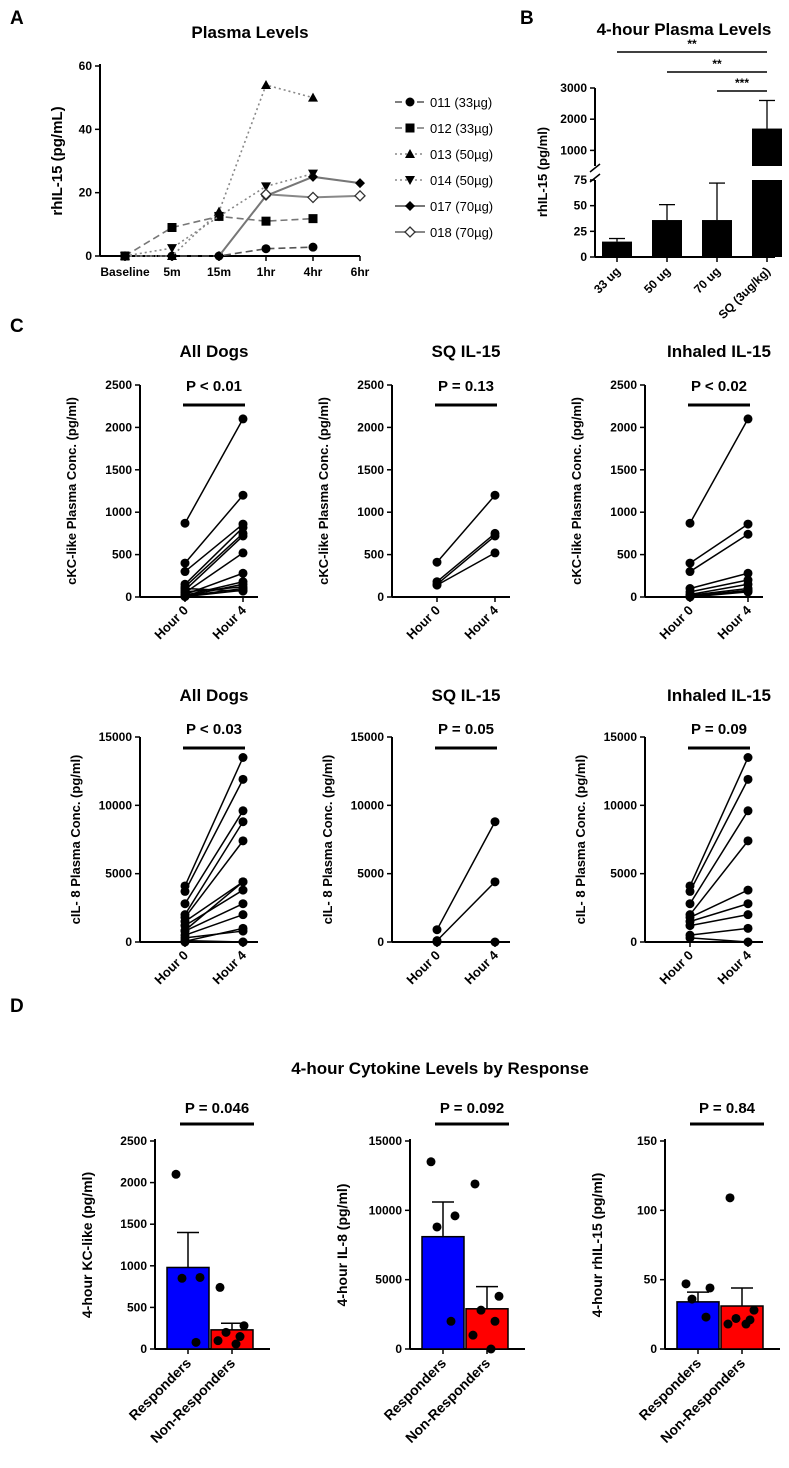 The width and height of the screenshot is (789, 1468). Describe the element at coordinates (75, 840) in the screenshot. I see `chart-c4-ylabel: cIL- 8 Plasma Conc. (pg/ml)` at that location.